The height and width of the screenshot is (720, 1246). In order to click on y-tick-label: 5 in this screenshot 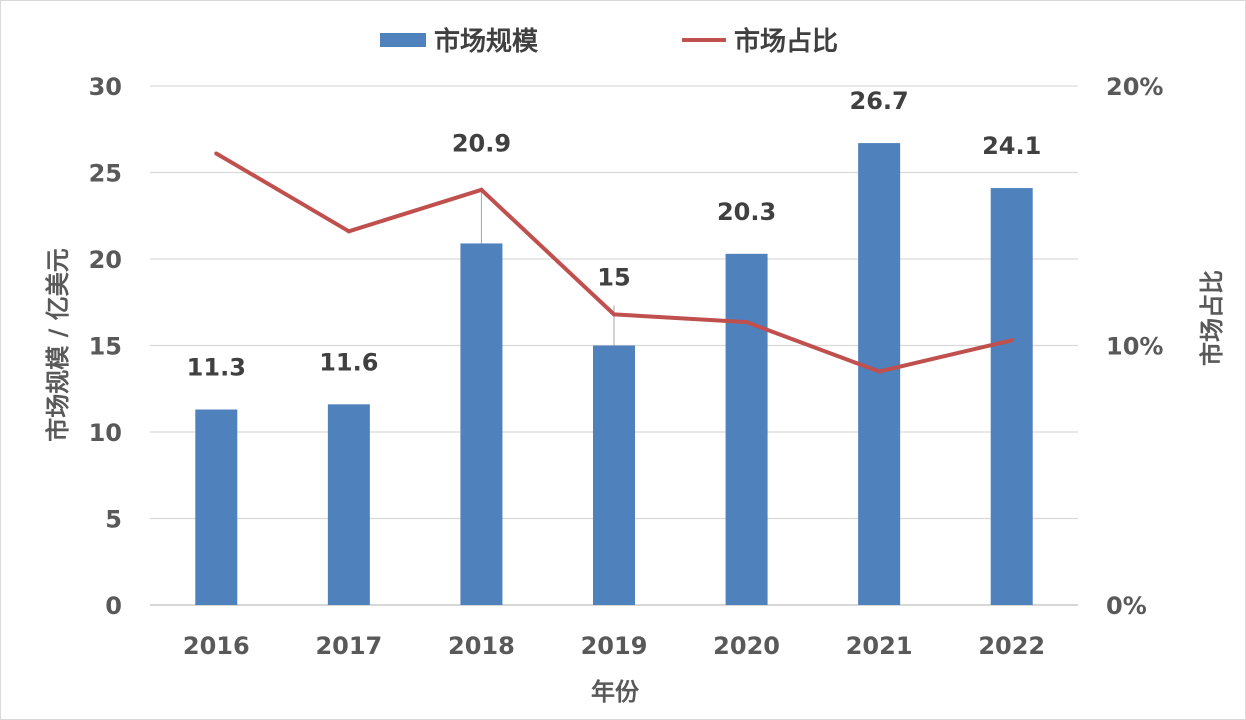, I will do `click(113, 520)`.